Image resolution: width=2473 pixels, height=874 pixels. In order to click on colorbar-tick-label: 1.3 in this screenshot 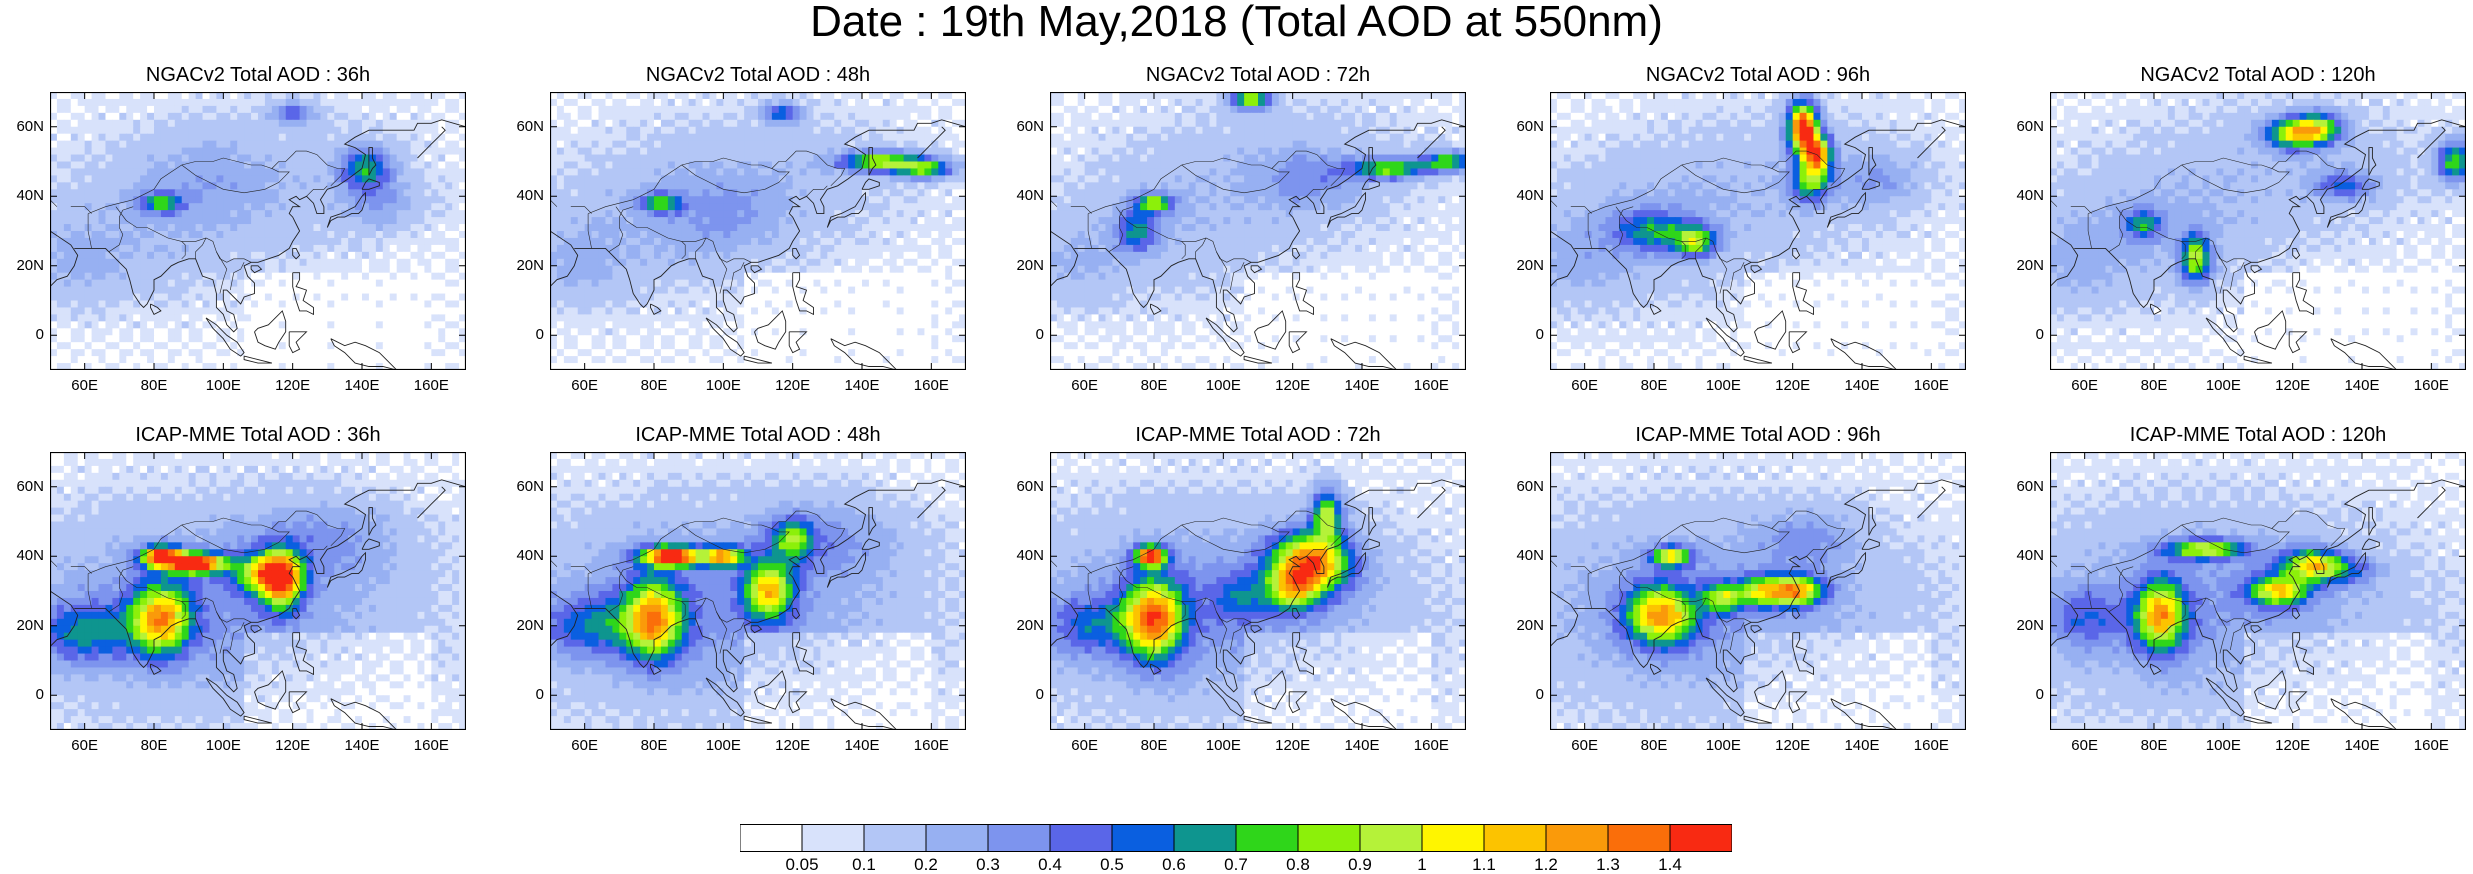, I will do `click(1608, 864)`.